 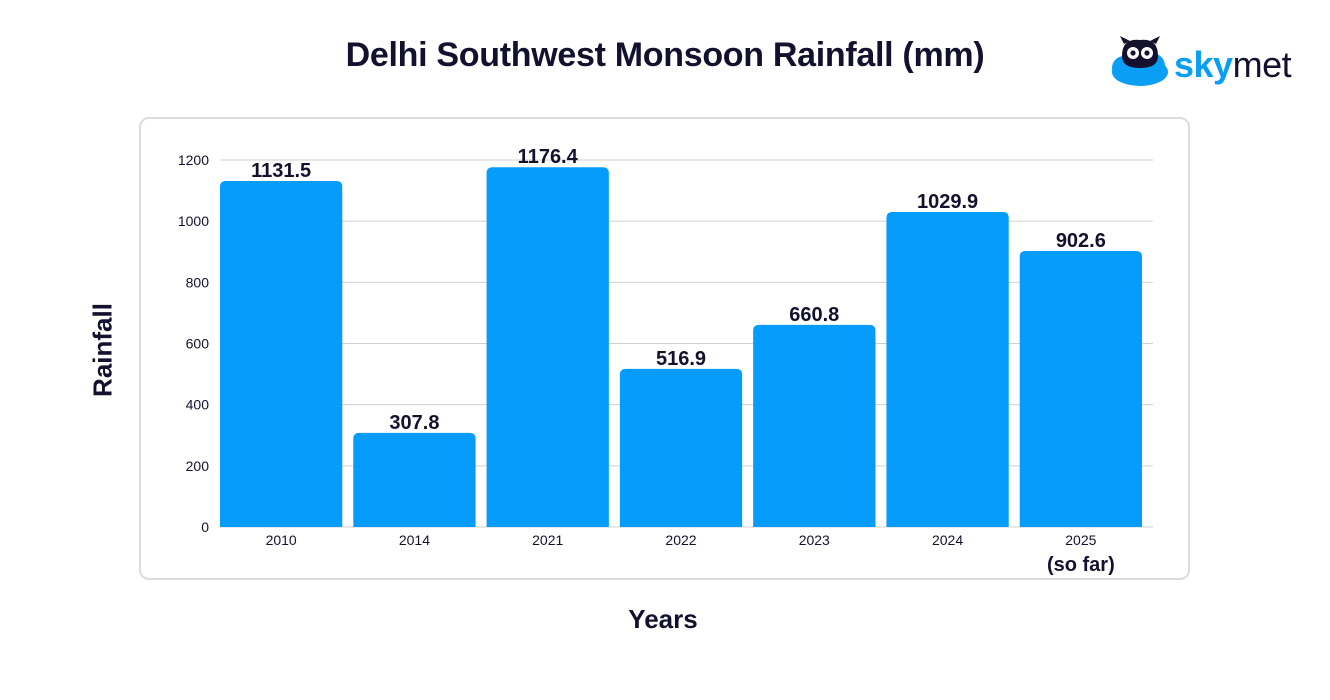 I want to click on x-axis-label: Years, so click(x=663, y=619).